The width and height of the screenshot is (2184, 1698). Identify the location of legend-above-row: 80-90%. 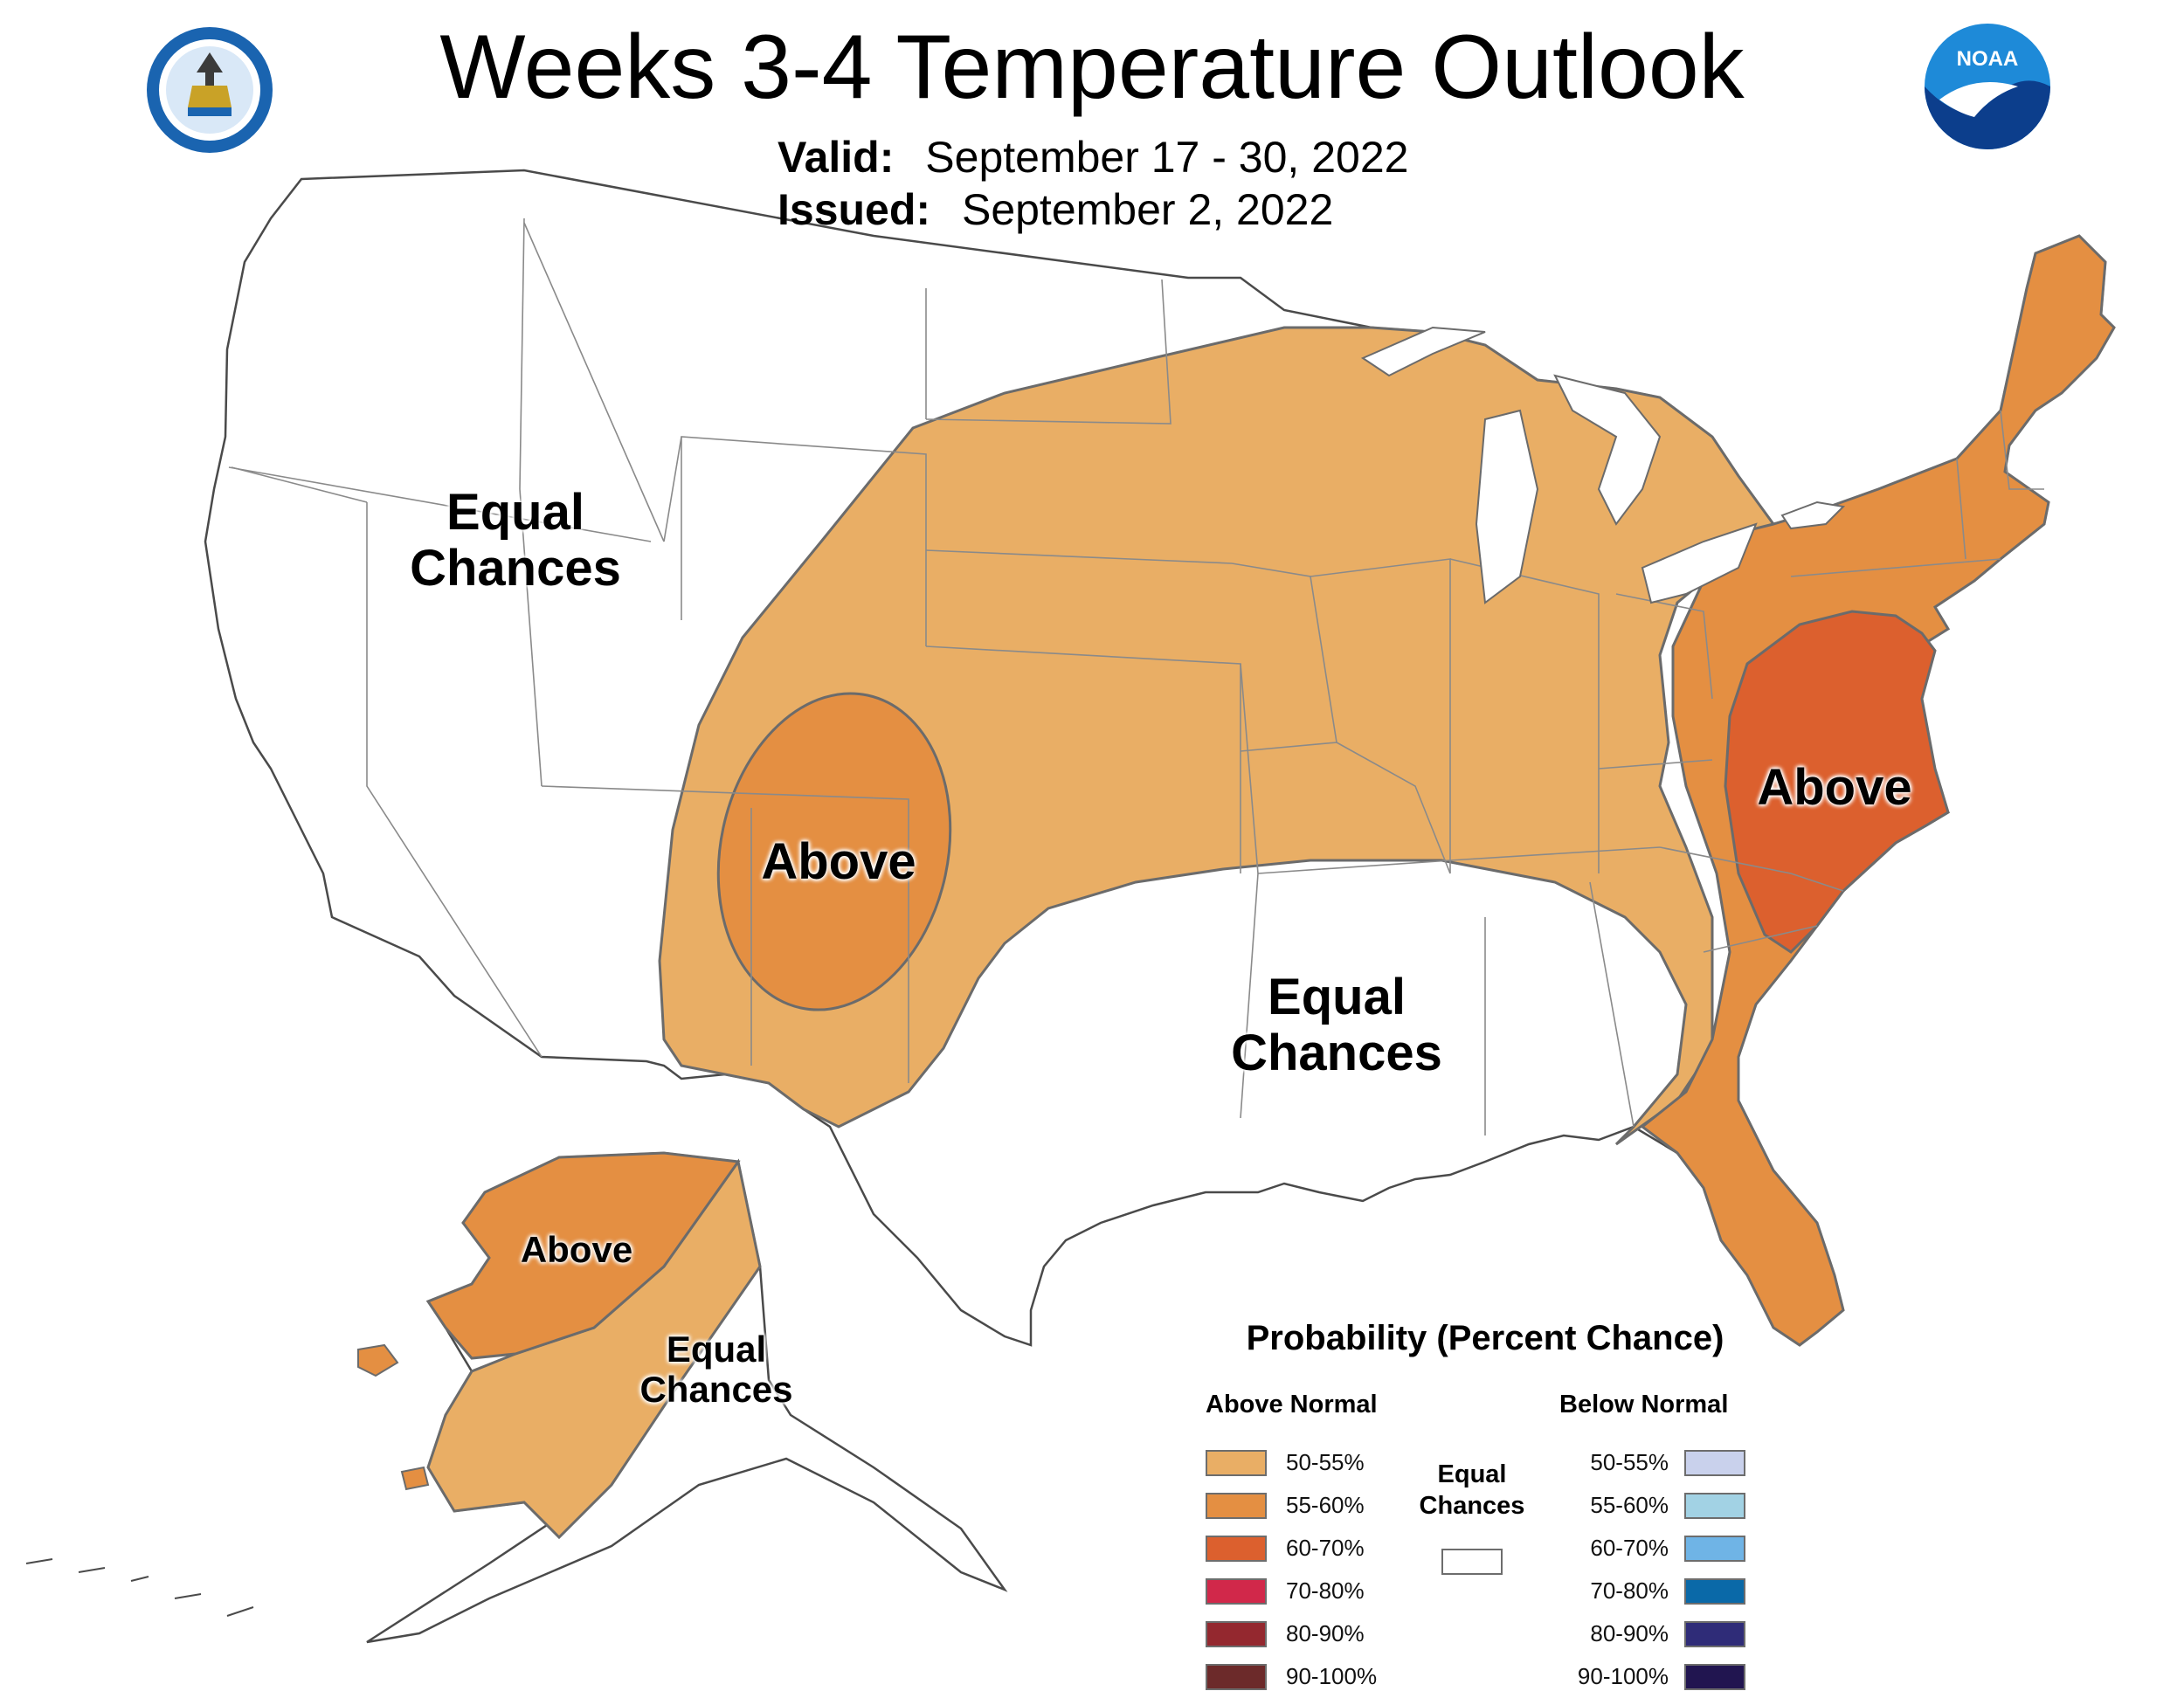
(1291, 1633).